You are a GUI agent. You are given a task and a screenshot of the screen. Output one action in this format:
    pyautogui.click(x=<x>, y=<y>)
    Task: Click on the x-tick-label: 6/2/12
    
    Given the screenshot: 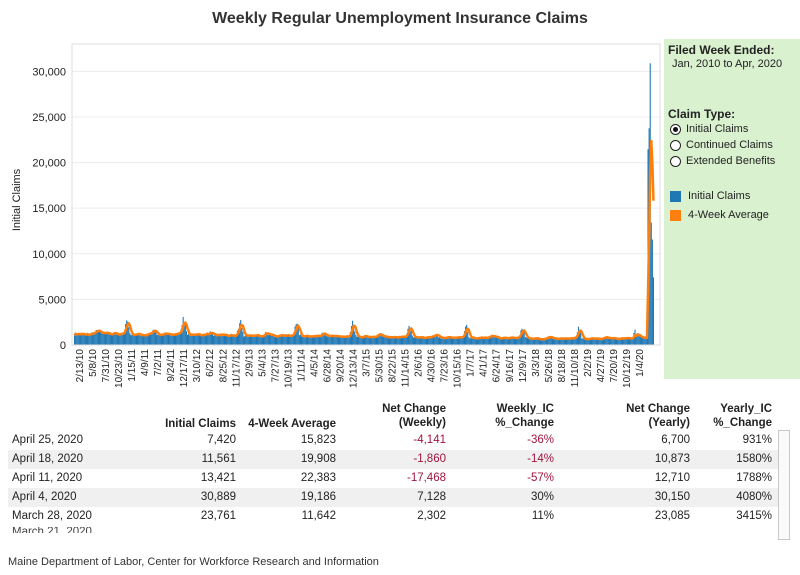 What is the action you would take?
    pyautogui.click(x=210, y=363)
    